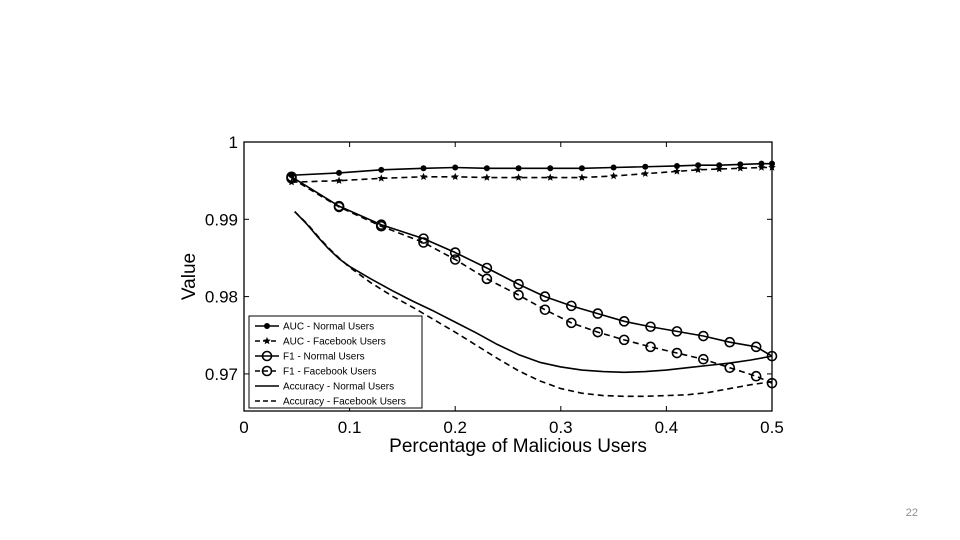  Describe the element at coordinates (324, 357) in the screenshot. I see `legend-entry-label: F1 - Normal Users` at that location.